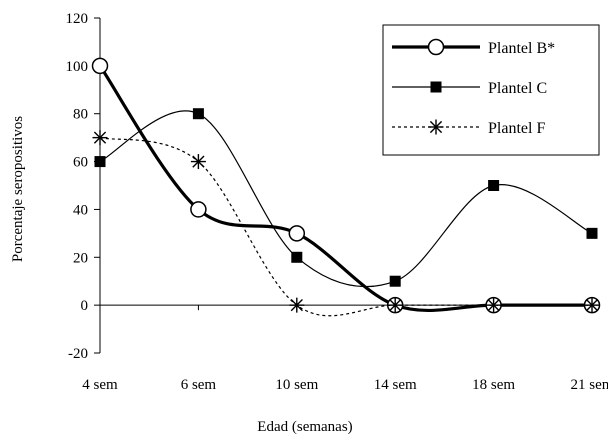 The image size is (608, 439). What do you see at coordinates (199, 385) in the screenshot?
I see `x-tick-label: 6 sem` at bounding box center [199, 385].